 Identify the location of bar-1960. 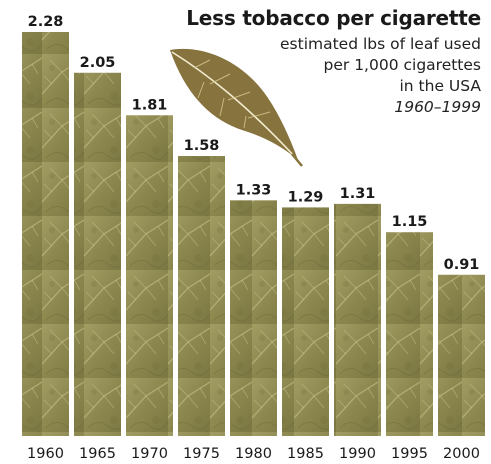
(45, 234).